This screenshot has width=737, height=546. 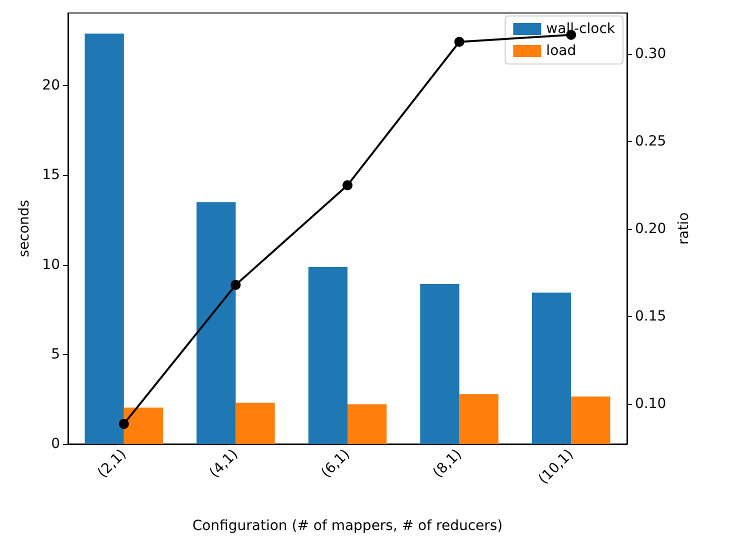 What do you see at coordinates (561, 51) in the screenshot?
I see `legend-label: load` at bounding box center [561, 51].